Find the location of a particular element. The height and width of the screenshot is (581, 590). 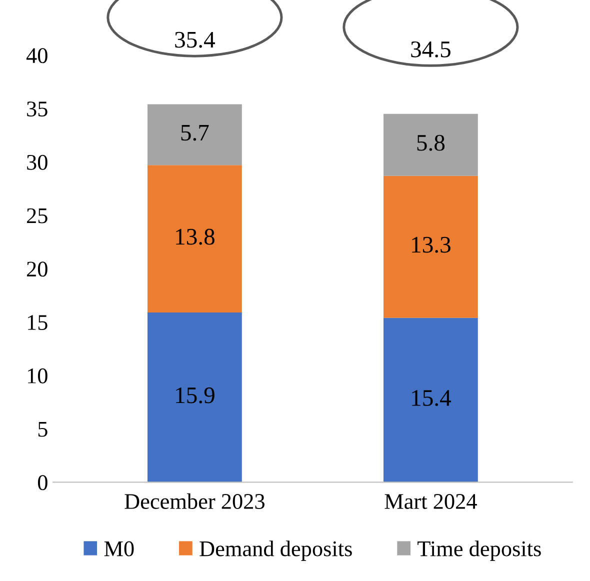

total-label: 34.5 is located at coordinates (430, 49).